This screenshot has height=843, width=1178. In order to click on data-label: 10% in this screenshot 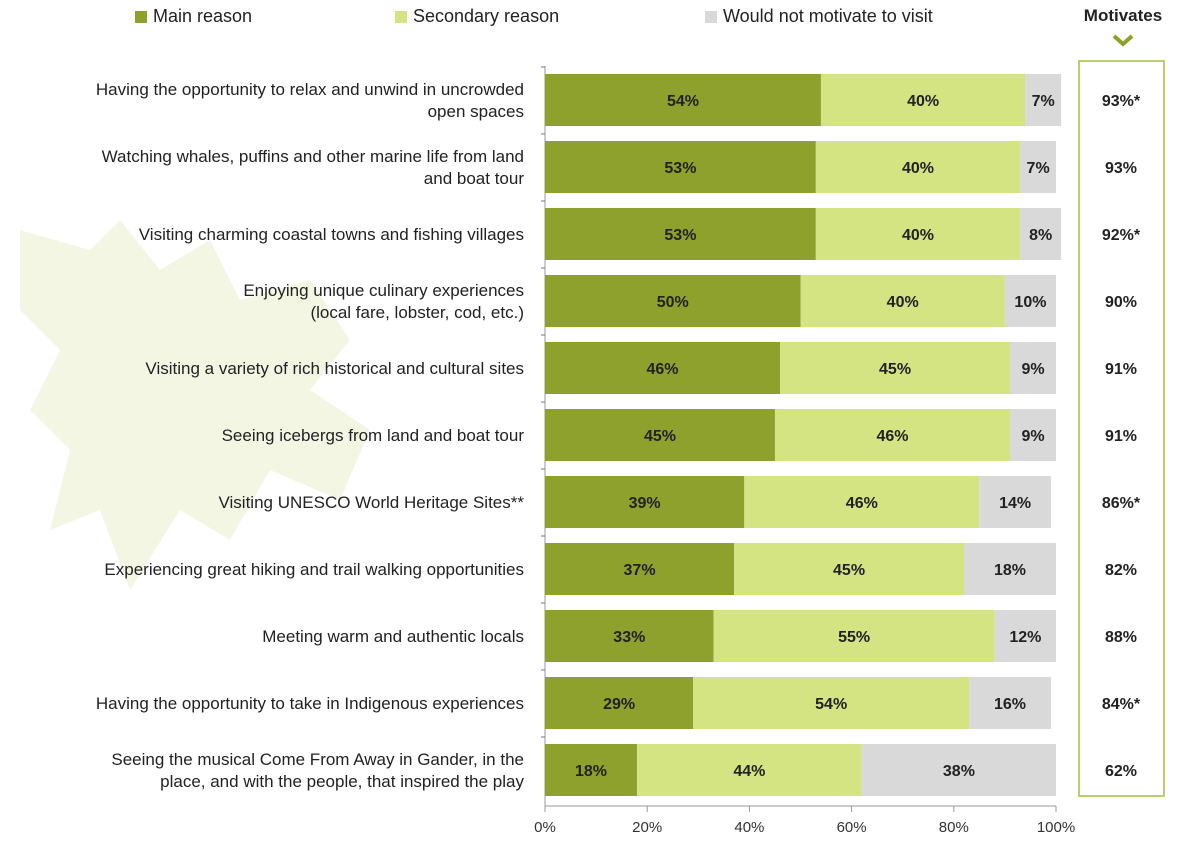, I will do `click(1030, 302)`.